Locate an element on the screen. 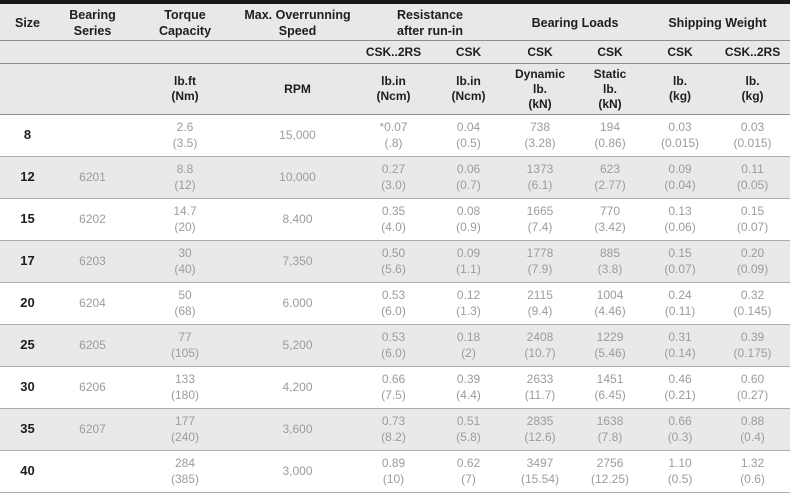 This screenshot has height=493, width=790. res-csk2rs-cell: 0.50 (5.6) is located at coordinates (393, 261).